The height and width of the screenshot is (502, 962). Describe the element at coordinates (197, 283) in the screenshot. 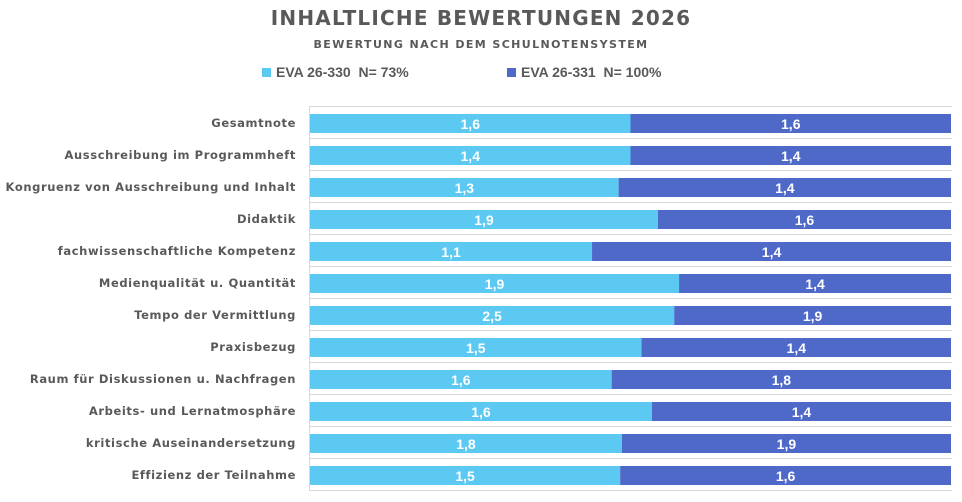

I see `category-label: Medienqualität u. Quantität` at that location.